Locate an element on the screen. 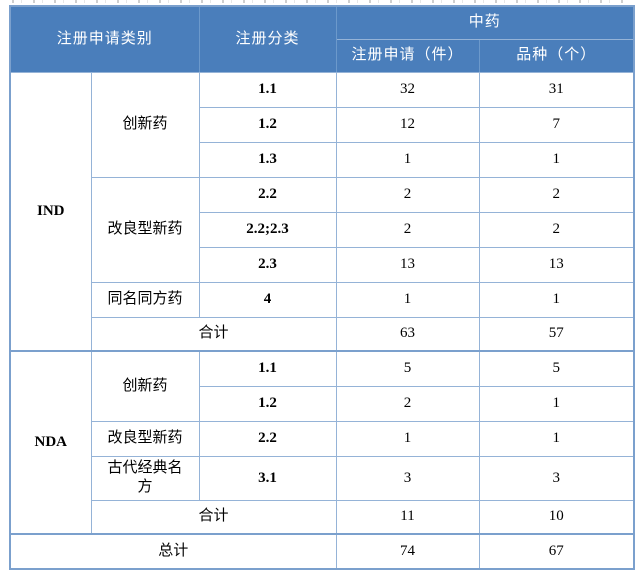  applications-cell: 5 is located at coordinates (407, 368).